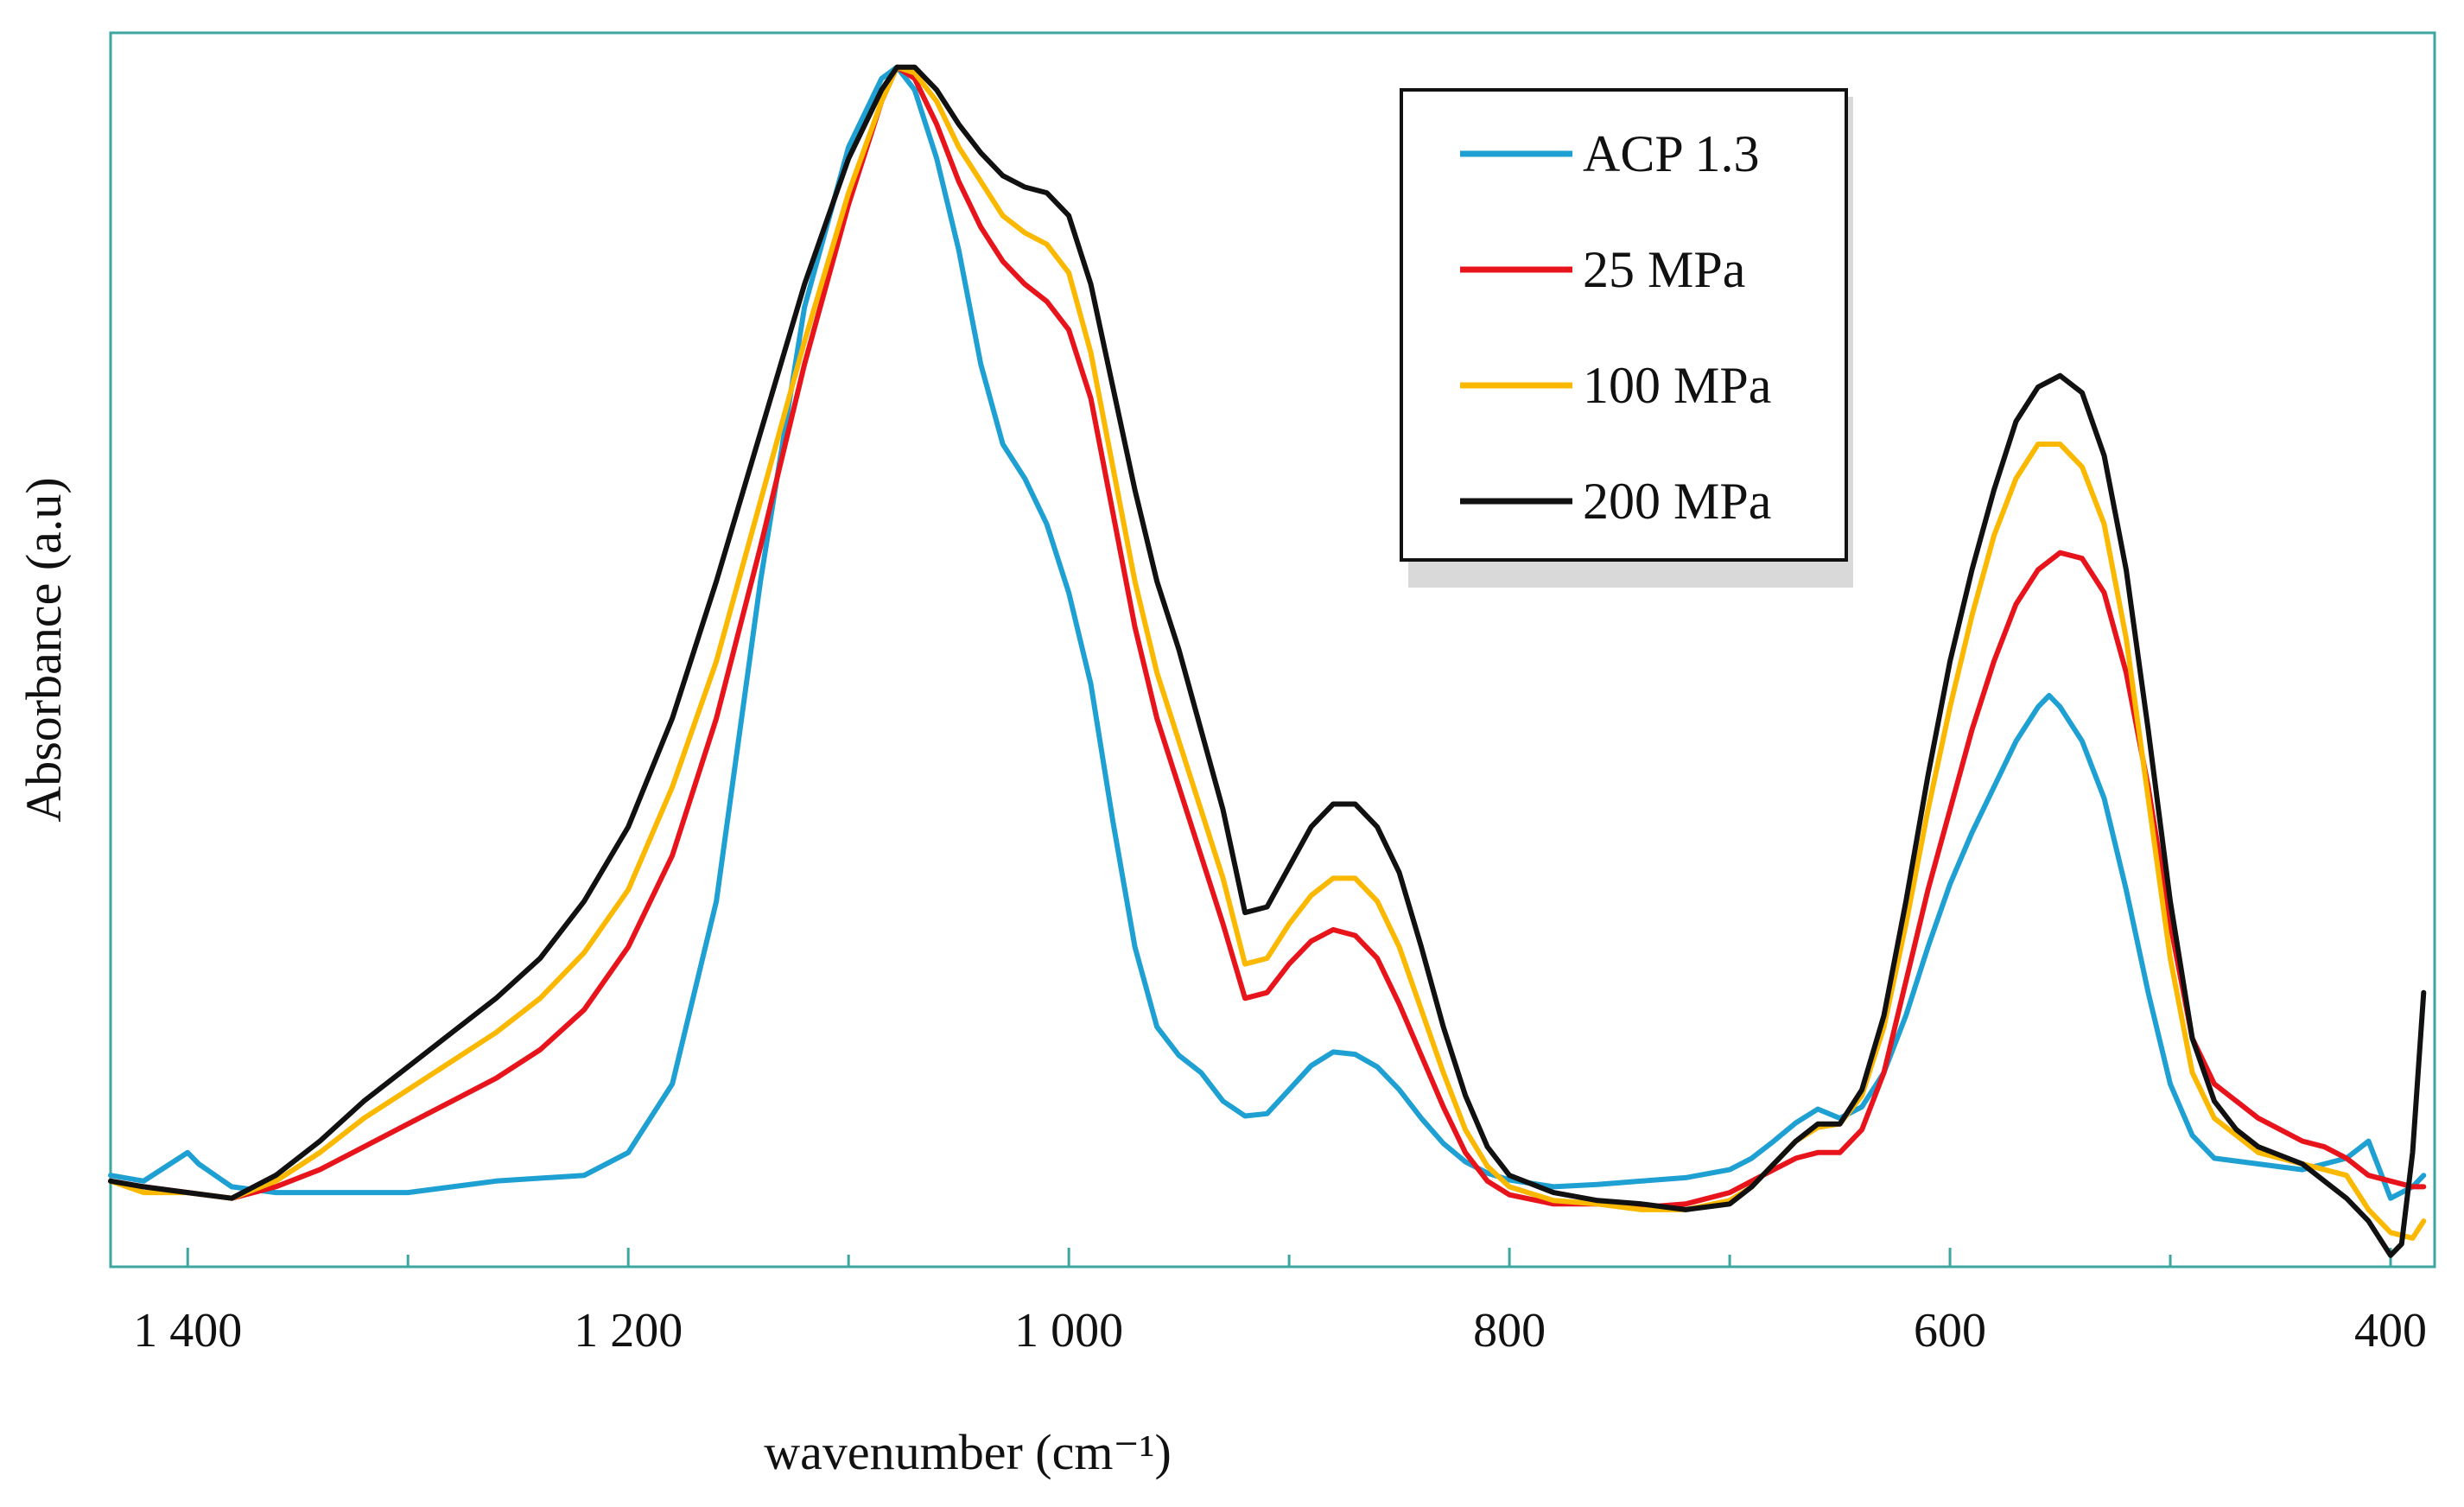  What do you see at coordinates (628, 1331) in the screenshot?
I see `x-tick-label: 1 200` at bounding box center [628, 1331].